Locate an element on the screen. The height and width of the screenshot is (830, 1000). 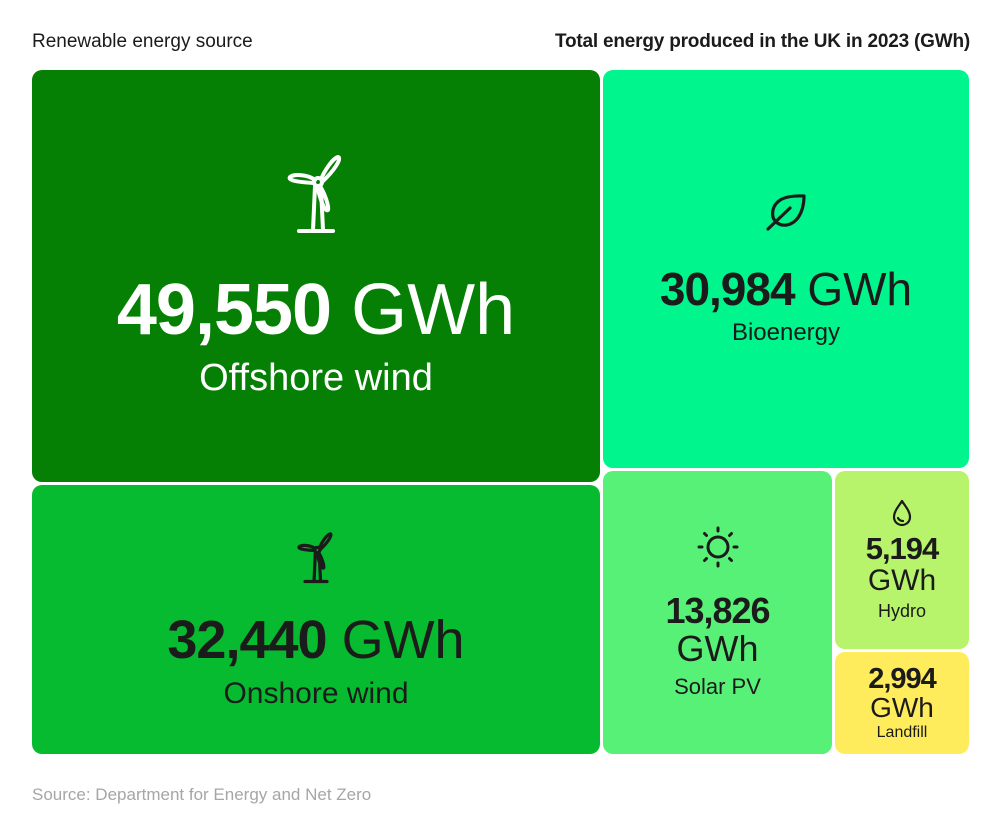
value-solar: 13,826 GWh is located at coordinates (717, 630).